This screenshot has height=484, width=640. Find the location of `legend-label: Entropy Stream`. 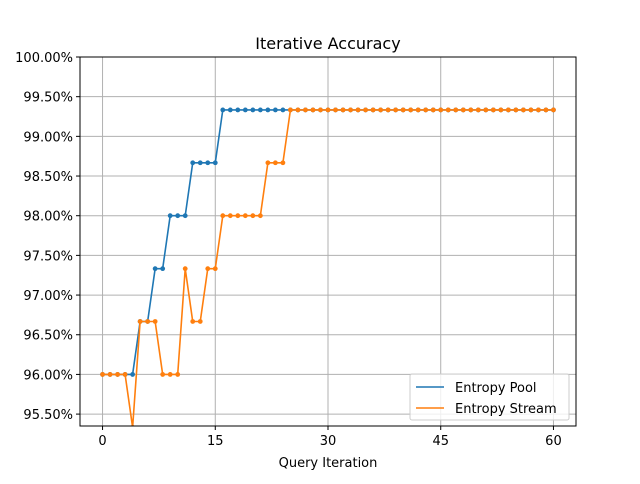

legend-label: Entropy Stream is located at coordinates (506, 409).